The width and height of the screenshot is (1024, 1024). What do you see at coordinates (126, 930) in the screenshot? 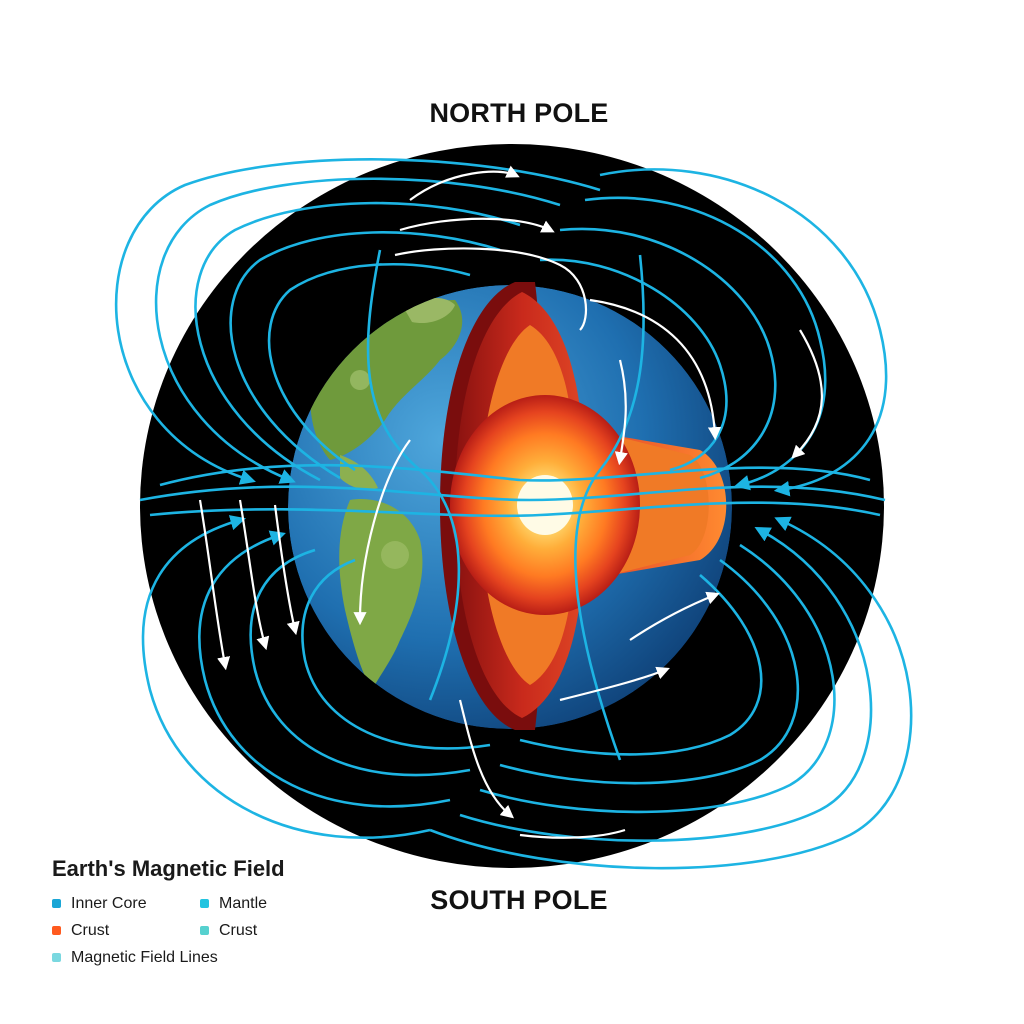
I see `legend-item-crust-orange: Crust` at bounding box center [126, 930].